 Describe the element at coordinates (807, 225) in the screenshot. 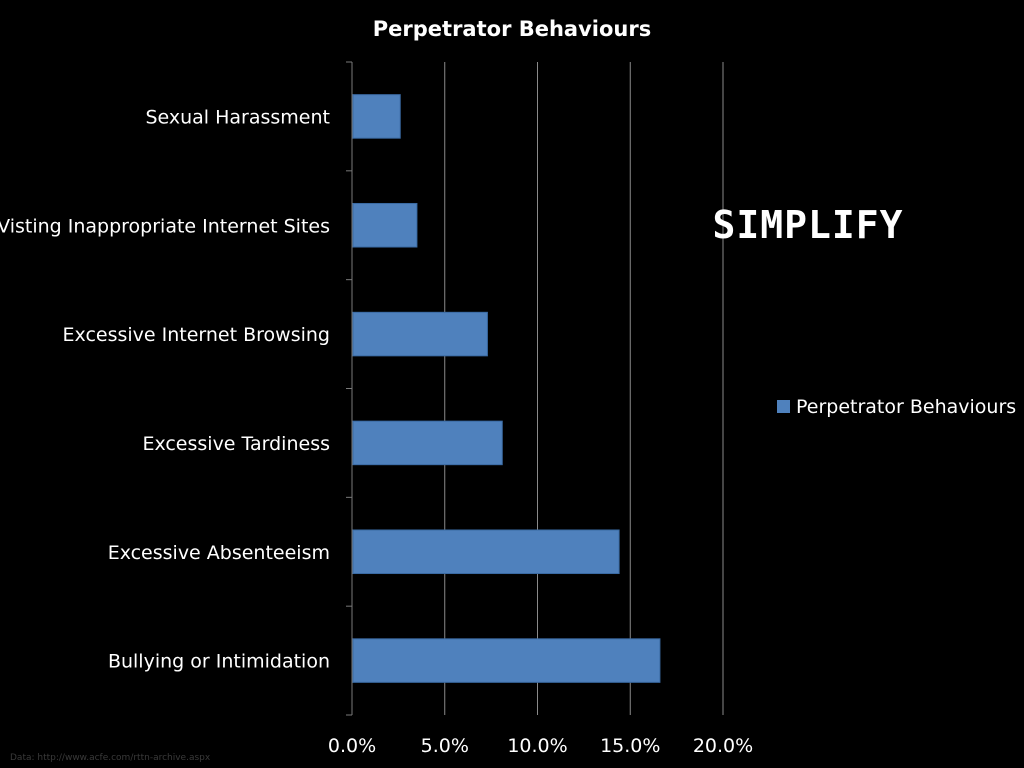

I see `brand-logo: SIMPLIFY` at that location.